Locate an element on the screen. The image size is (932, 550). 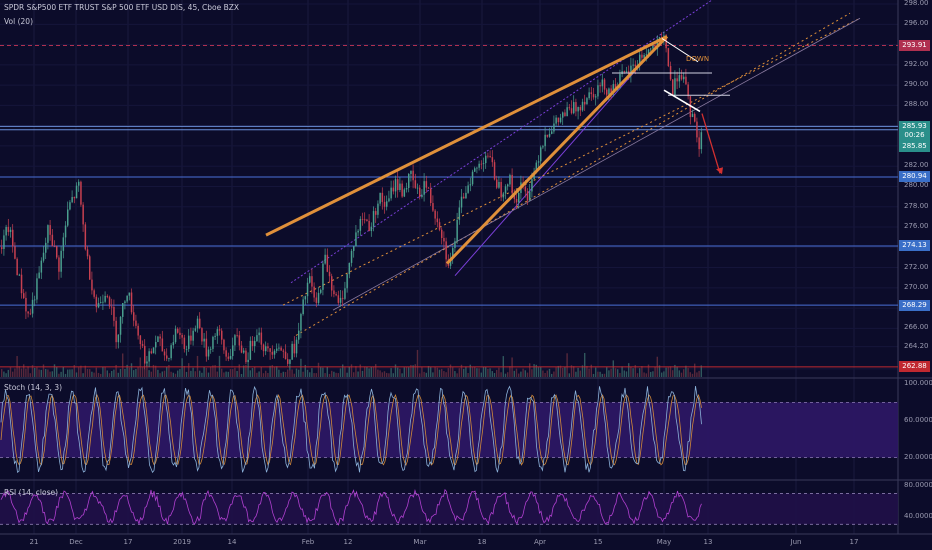
time-tick-label: Jun is located at coordinates (796, 542).